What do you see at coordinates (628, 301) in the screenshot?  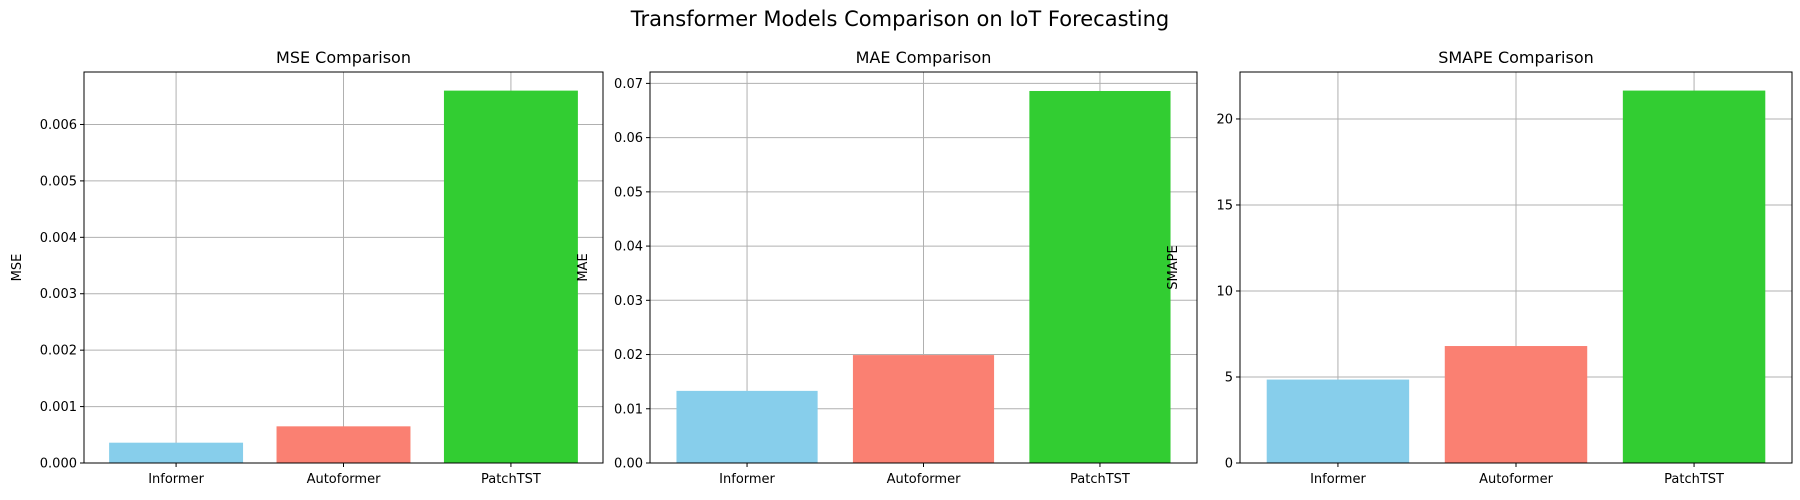 I see `y-tick-label: 0.03` at bounding box center [628, 301].